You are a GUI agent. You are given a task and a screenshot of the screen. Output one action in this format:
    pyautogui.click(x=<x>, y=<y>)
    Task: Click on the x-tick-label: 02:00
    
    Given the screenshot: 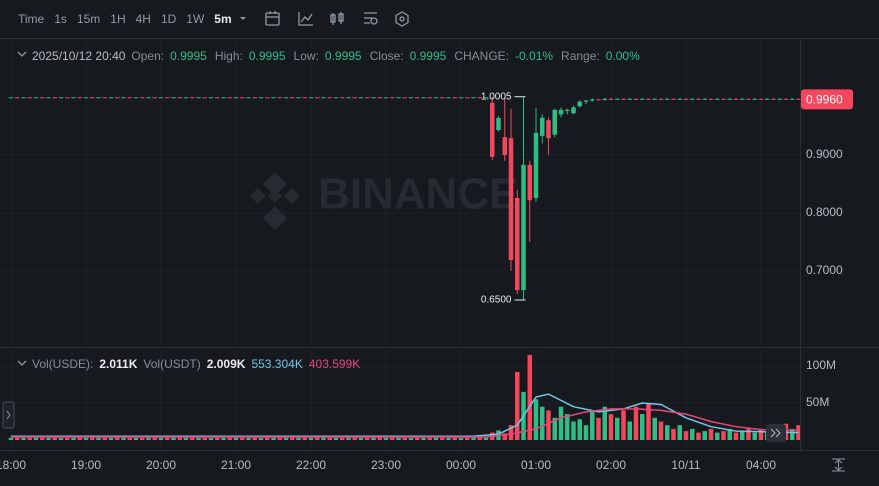 What is the action you would take?
    pyautogui.click(x=611, y=465)
    